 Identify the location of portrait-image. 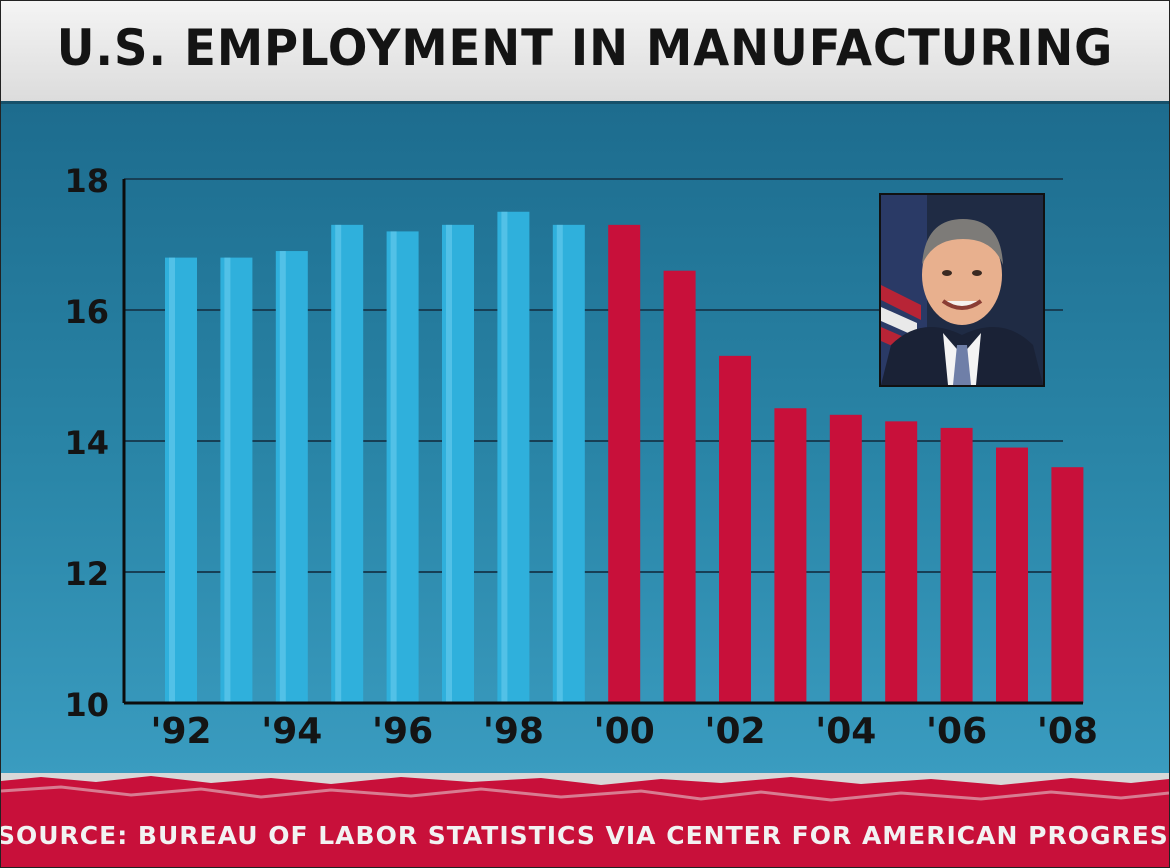
(962, 290).